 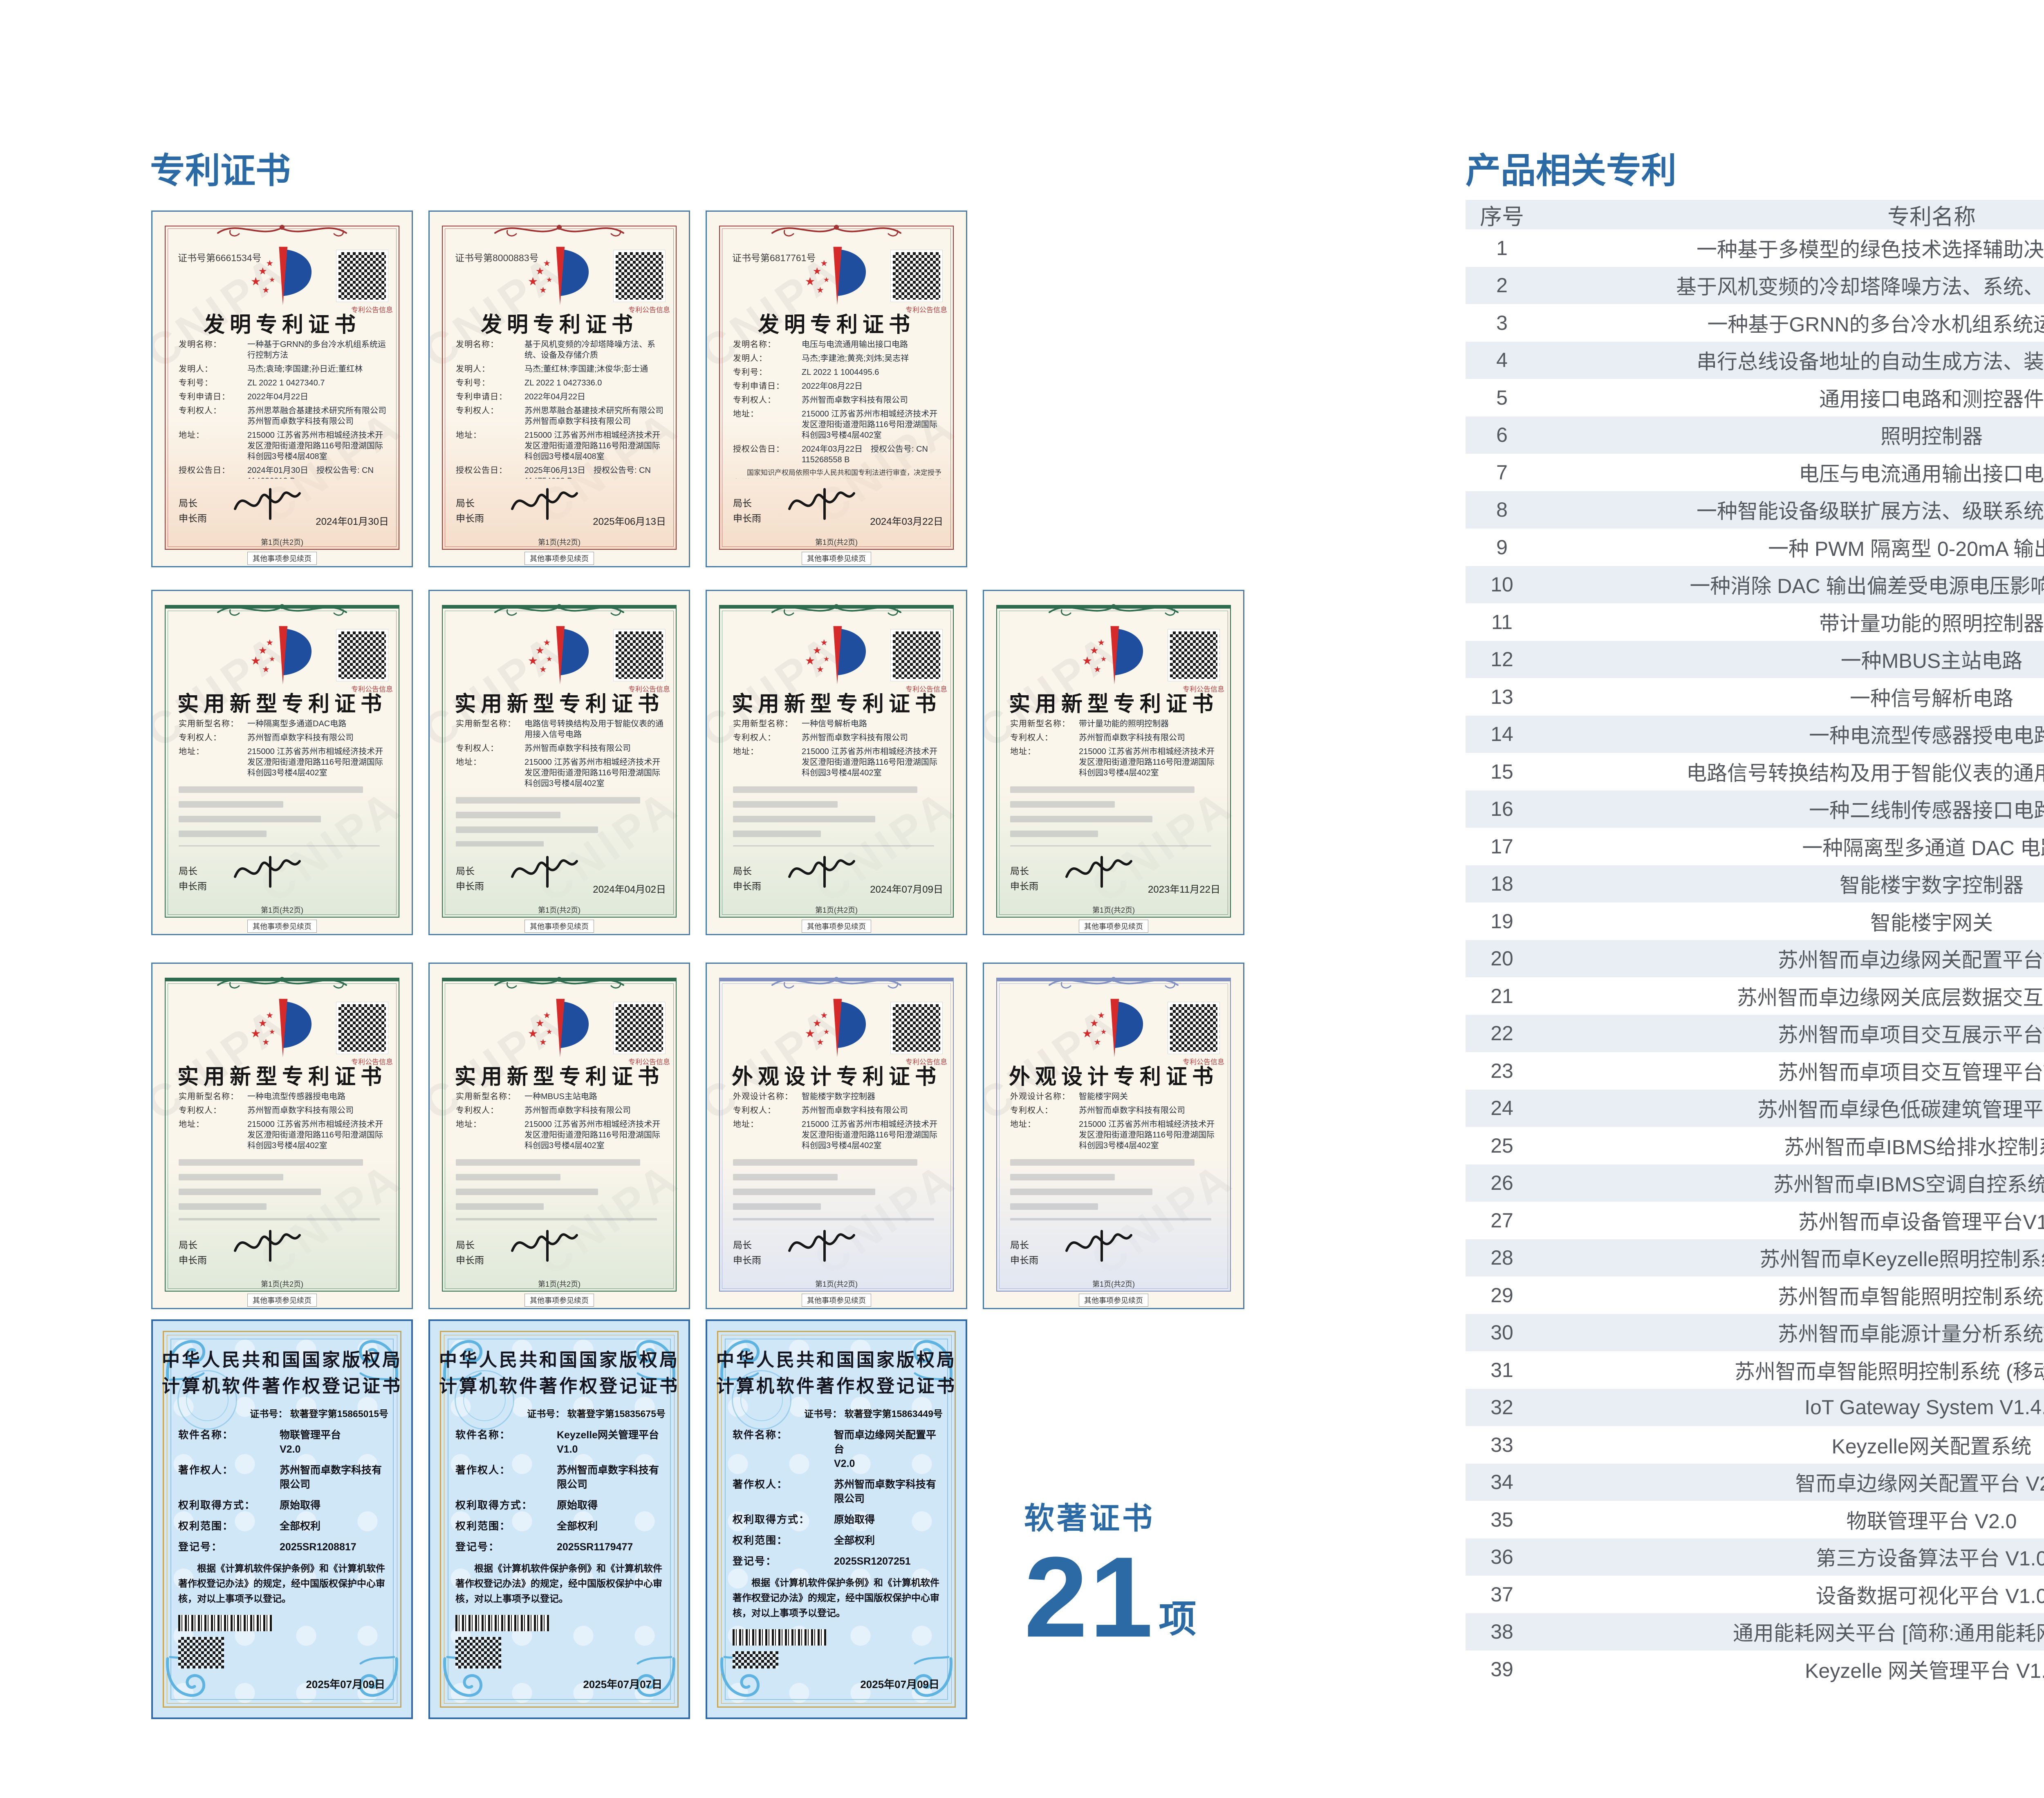 I want to click on row-number: 33, so click(x=1502, y=1444).